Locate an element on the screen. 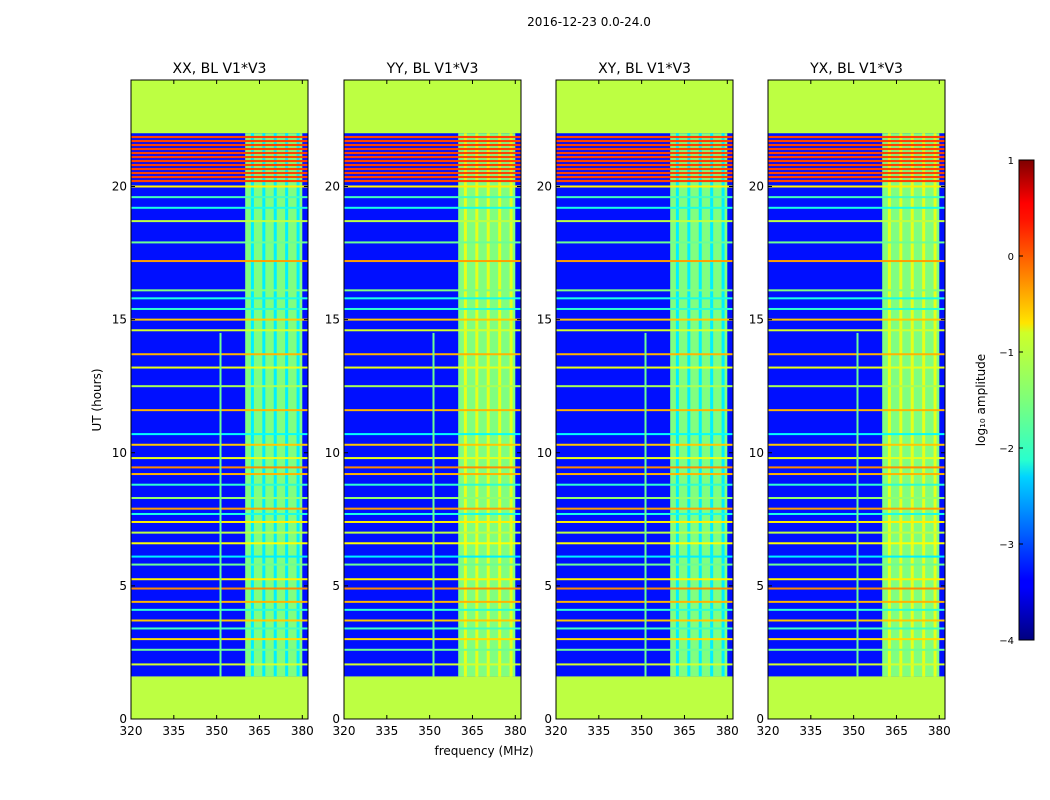 The height and width of the screenshot is (800, 1050). x-tick-label: 335 is located at coordinates (173, 731).